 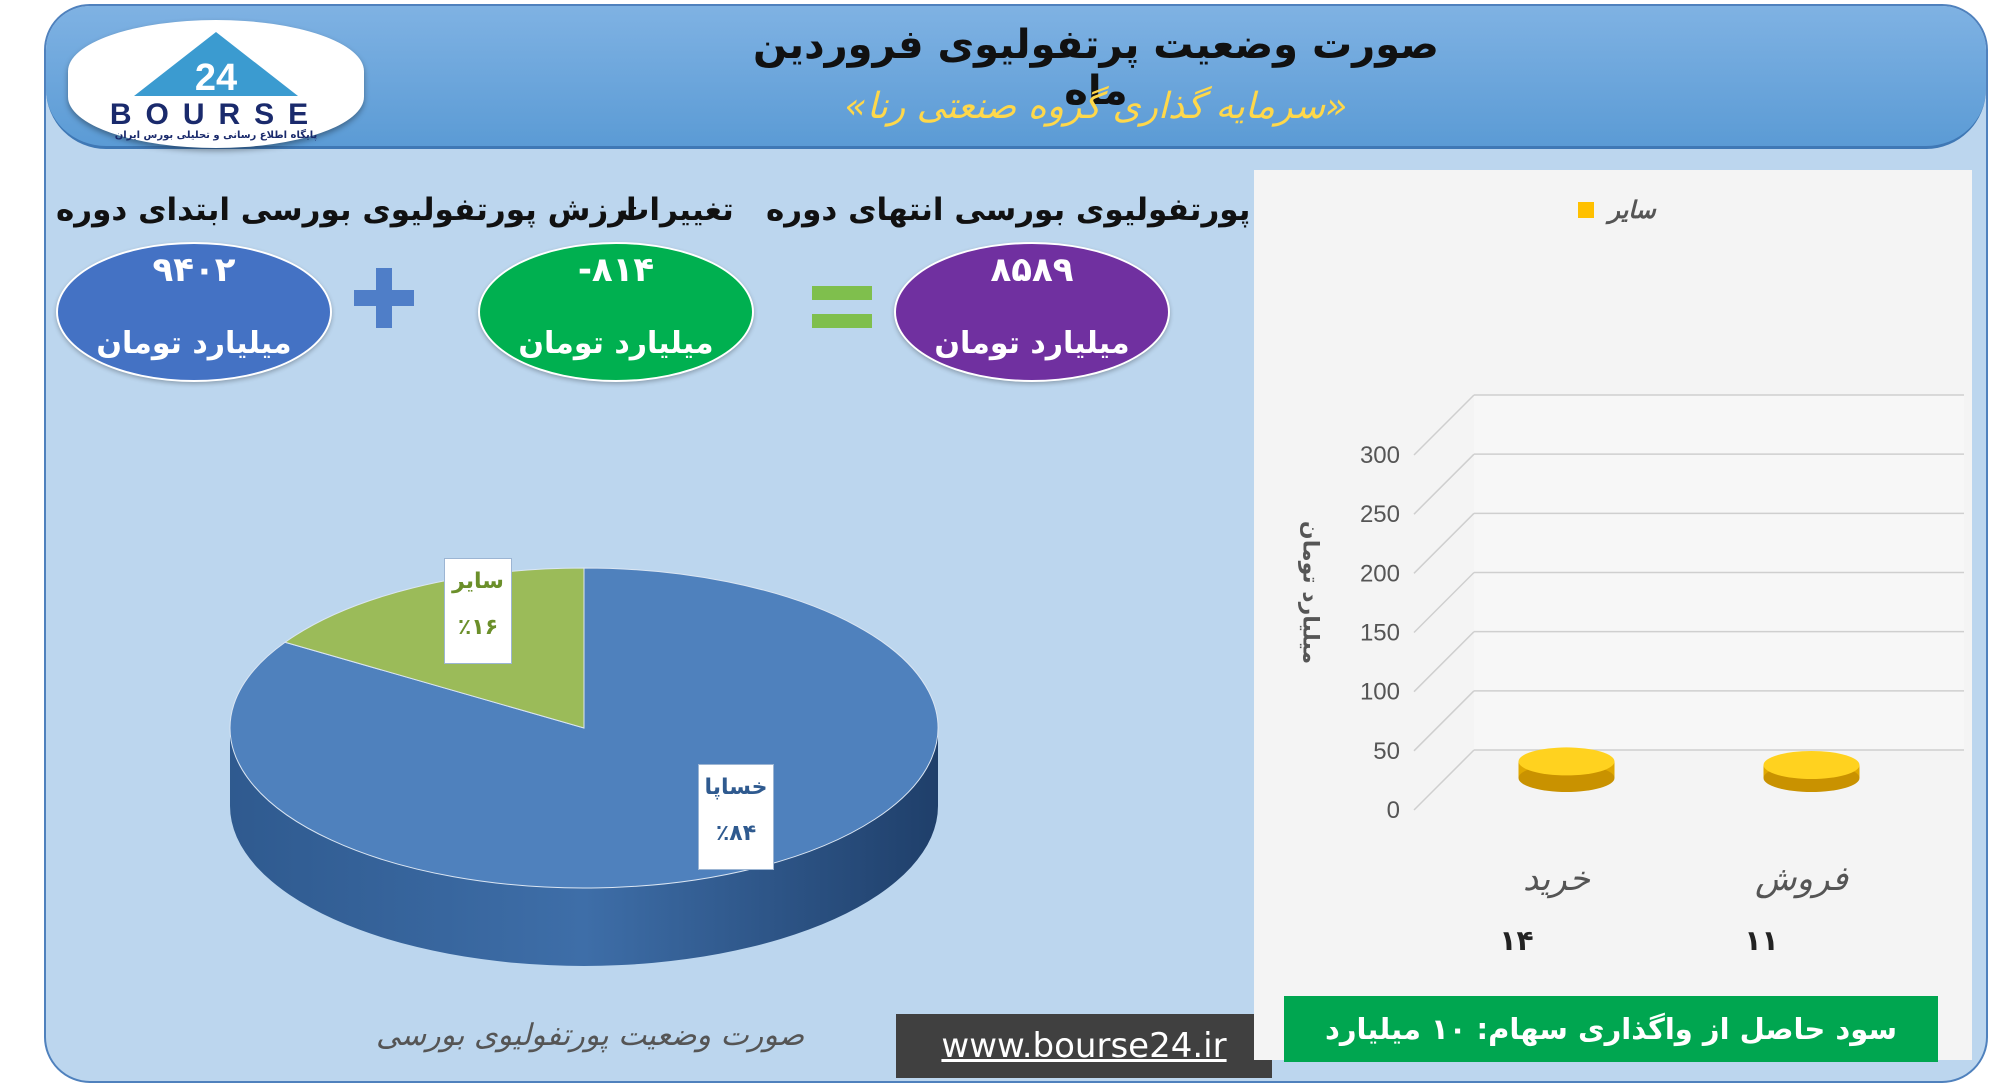 I want to click on equals-icon-bar, so click(x=842, y=321).